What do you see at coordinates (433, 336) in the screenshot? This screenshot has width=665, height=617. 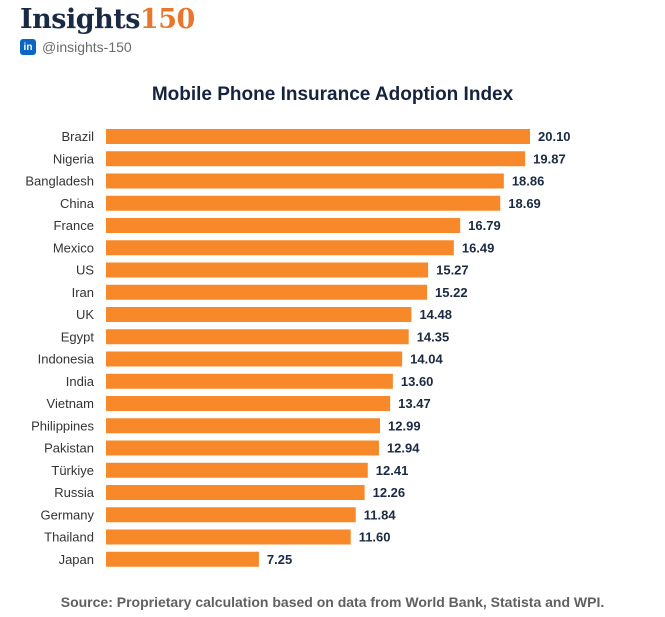 I see `value-label: 14.35` at bounding box center [433, 336].